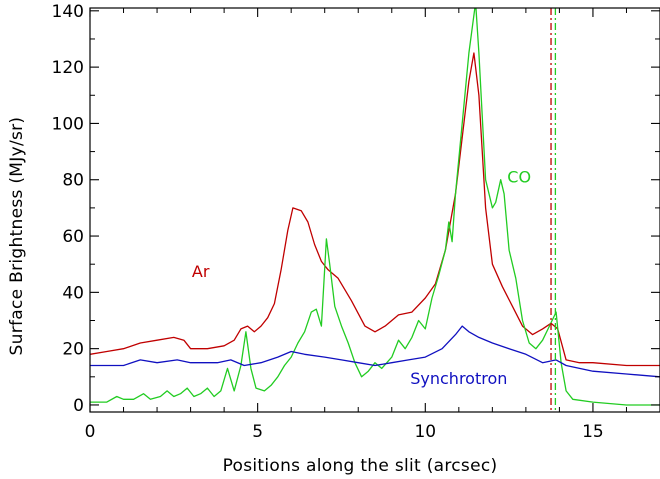  What do you see at coordinates (257, 432) in the screenshot?
I see `x-tick-label: 5` at bounding box center [257, 432].